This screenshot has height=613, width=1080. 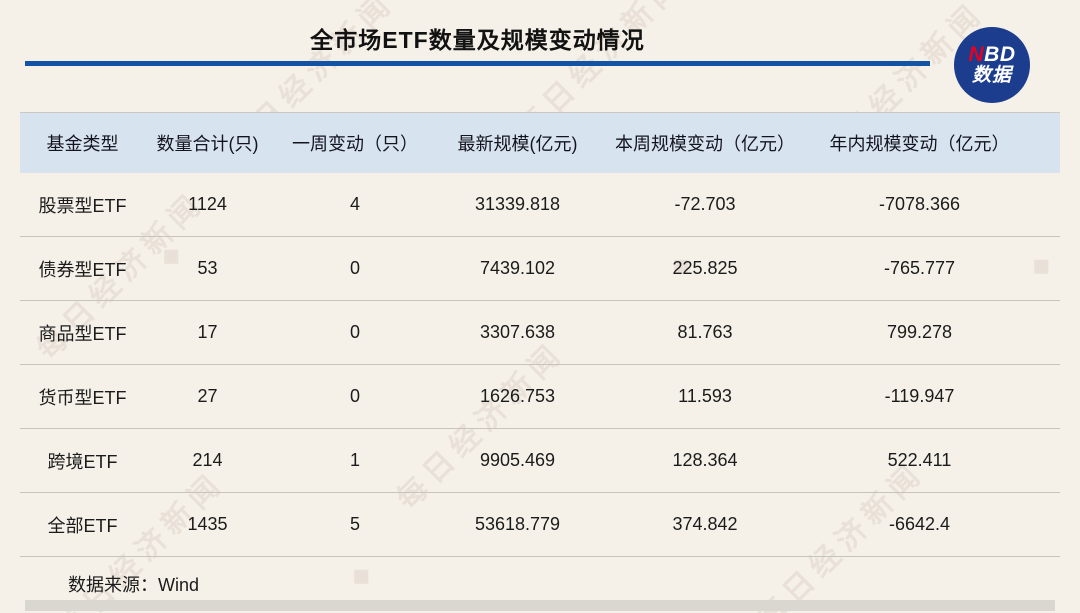 What do you see at coordinates (82, 205) in the screenshot?
I see `fund-type-cell: 股票型ETF` at bounding box center [82, 205].